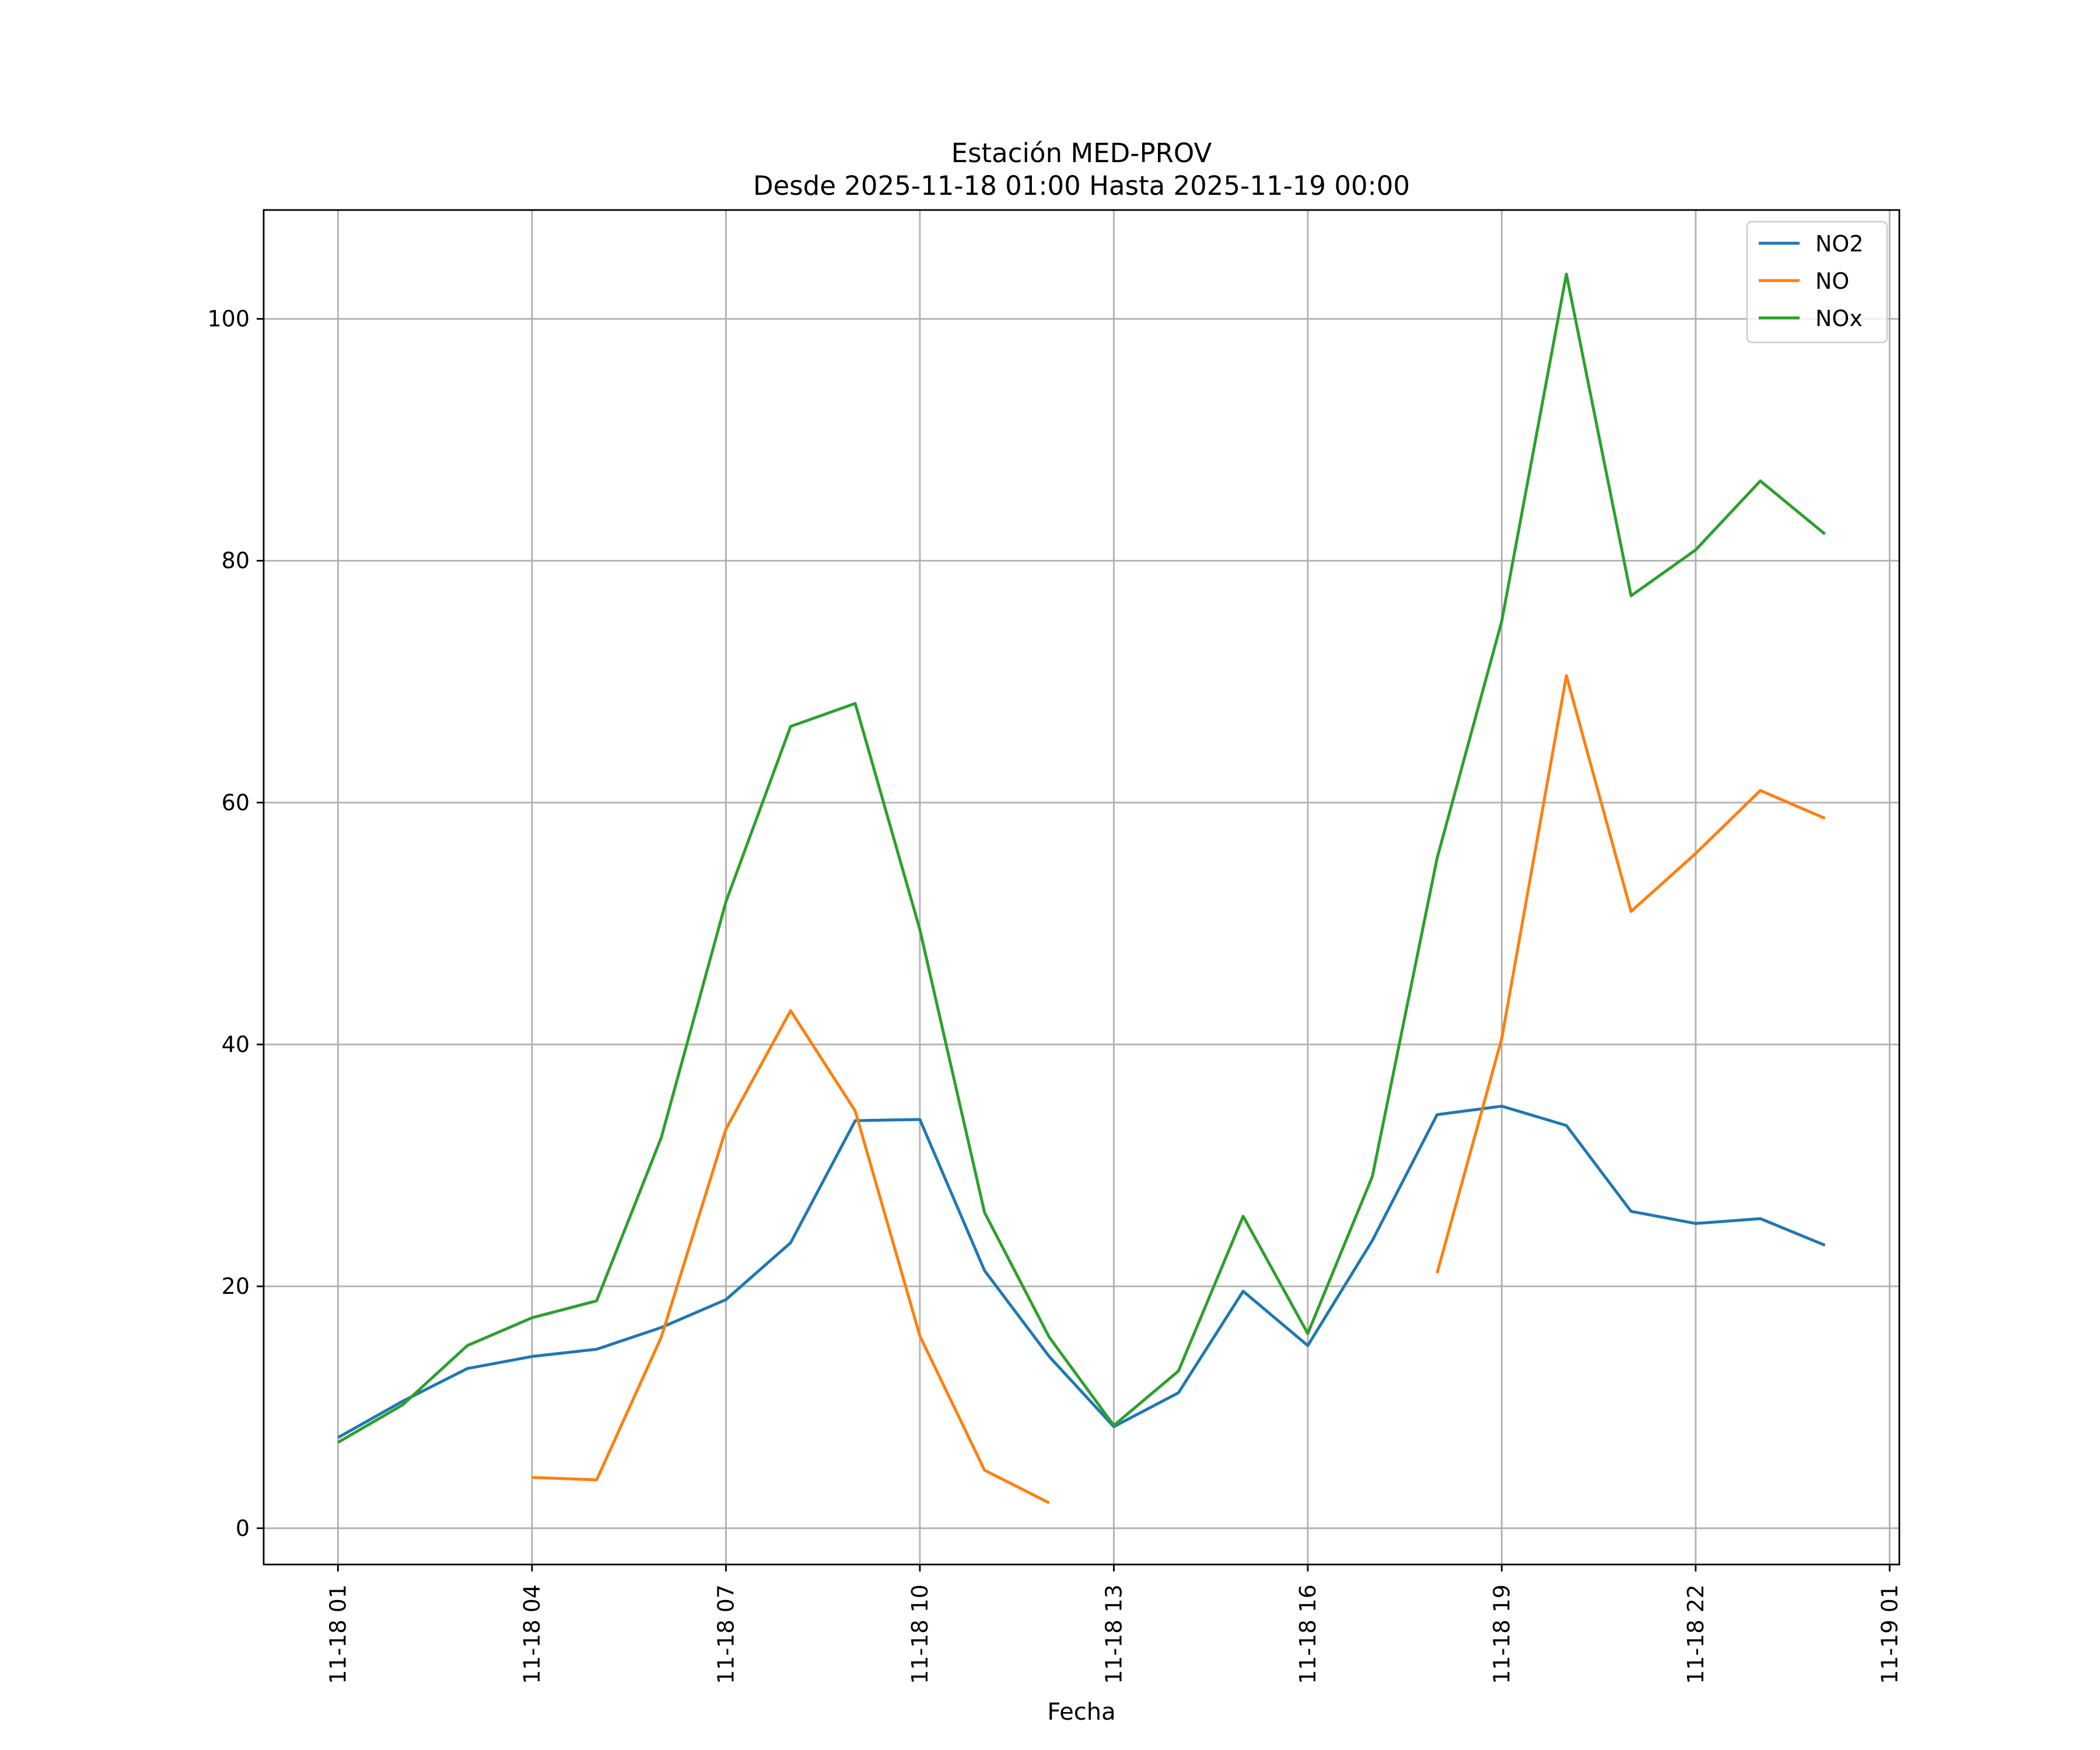  Describe the element at coordinates (1696, 1634) in the screenshot. I see `x-tick-label: 11-18 22` at that location.